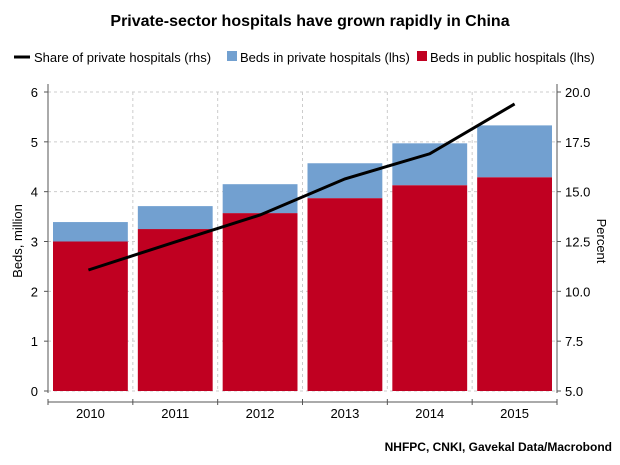 The image size is (620, 465). I want to click on y2-tick-label: 7.5, so click(574, 341).